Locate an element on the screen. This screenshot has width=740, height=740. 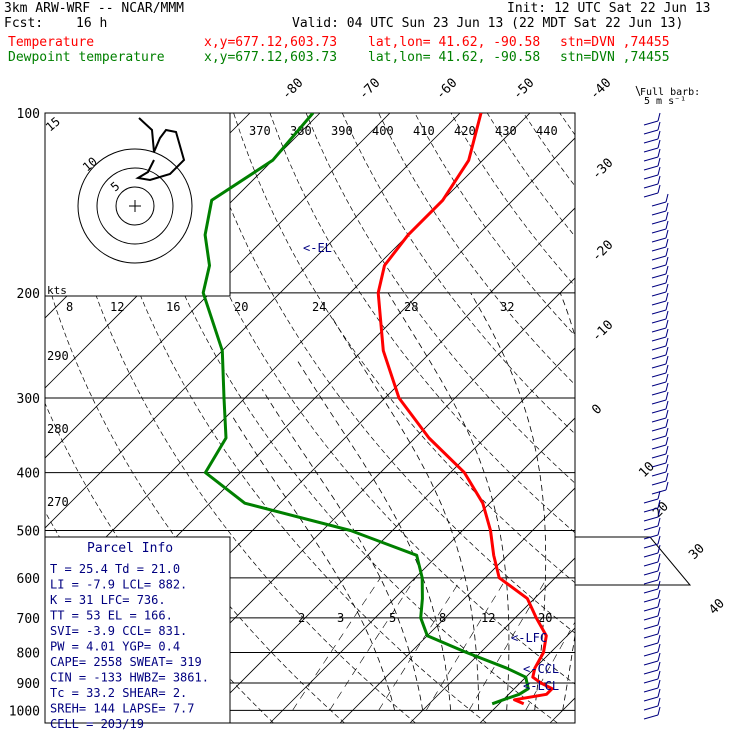
kts-tick-label: 28 is located at coordinates (411, 307).